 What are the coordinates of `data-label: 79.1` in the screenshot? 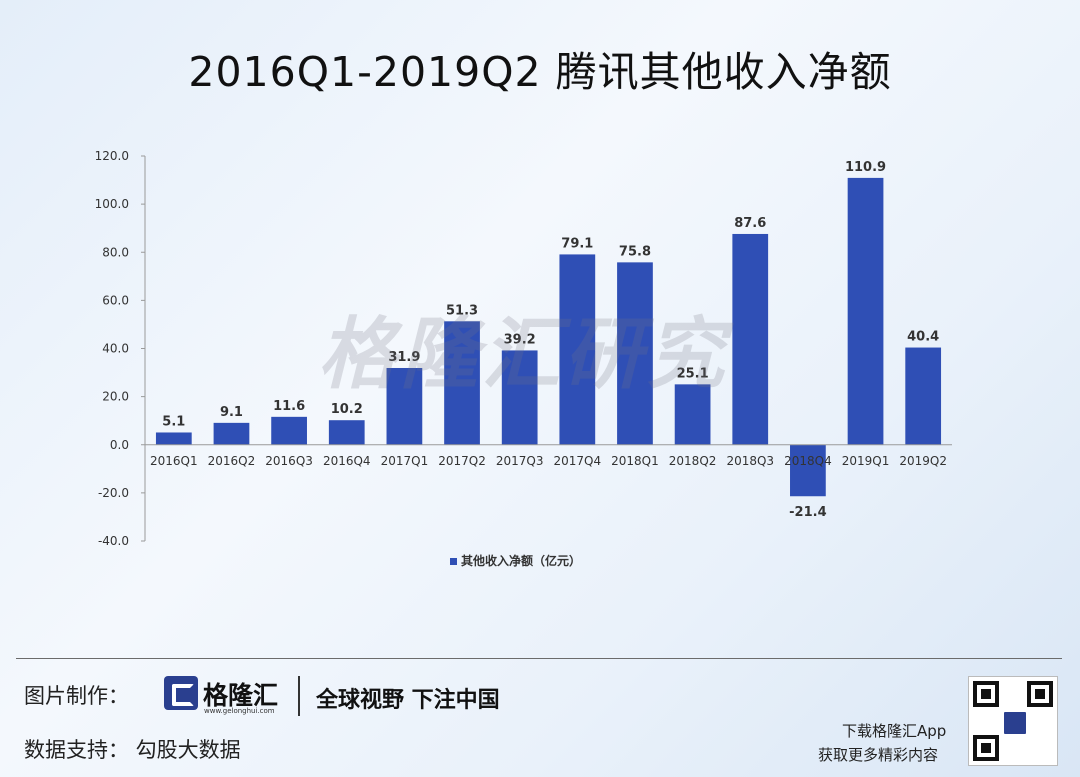 It's located at (577, 243).